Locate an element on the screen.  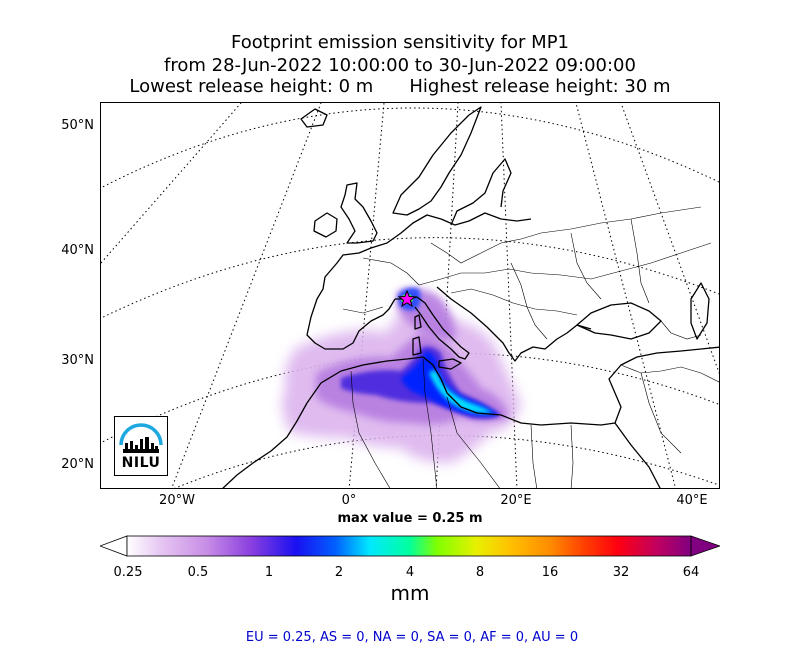
cb-tick-0: 0.25 is located at coordinates (128, 572).